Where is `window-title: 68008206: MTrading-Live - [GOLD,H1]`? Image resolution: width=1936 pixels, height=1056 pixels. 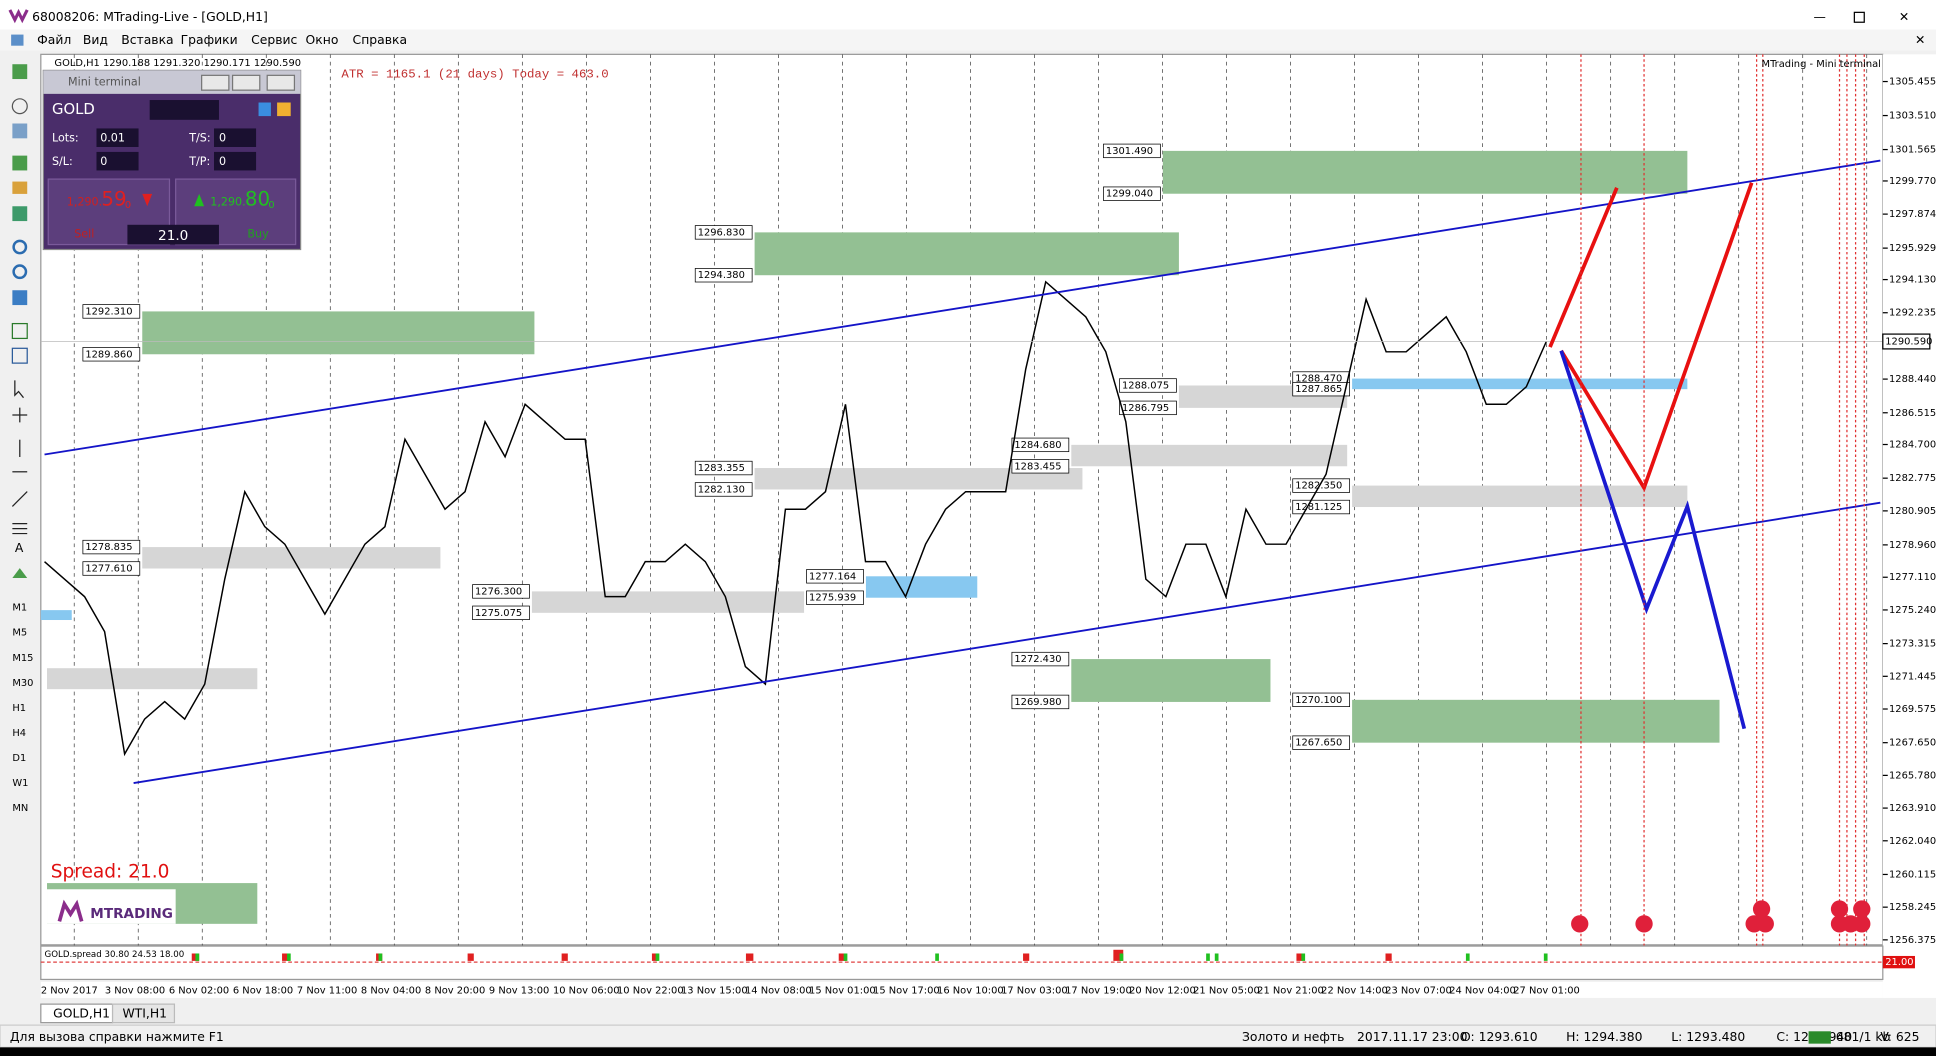
window-title: 68008206: MTrading-Live - [GOLD,H1] is located at coordinates (150, 17).